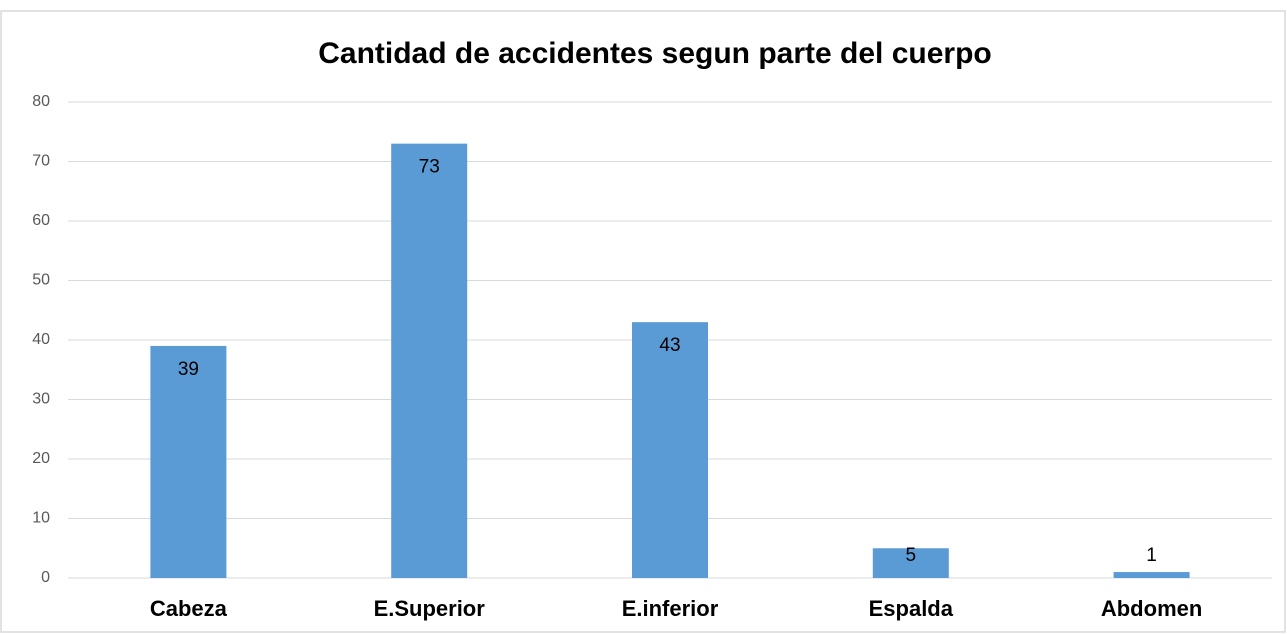 The width and height of the screenshot is (1287, 634). Describe the element at coordinates (430, 608) in the screenshot. I see `x-tick-label: E.Superior` at that location.